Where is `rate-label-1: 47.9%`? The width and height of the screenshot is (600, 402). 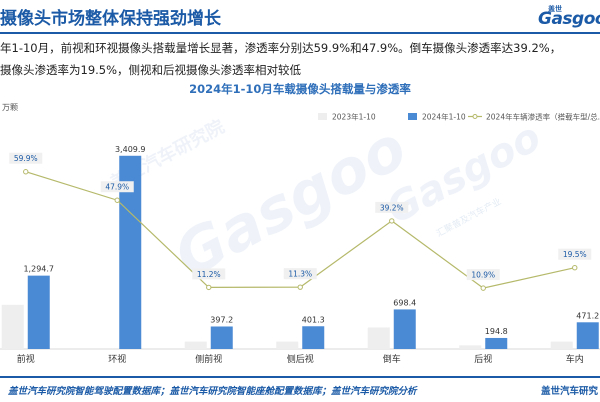 rate-label-1: 47.9% is located at coordinates (117, 187).